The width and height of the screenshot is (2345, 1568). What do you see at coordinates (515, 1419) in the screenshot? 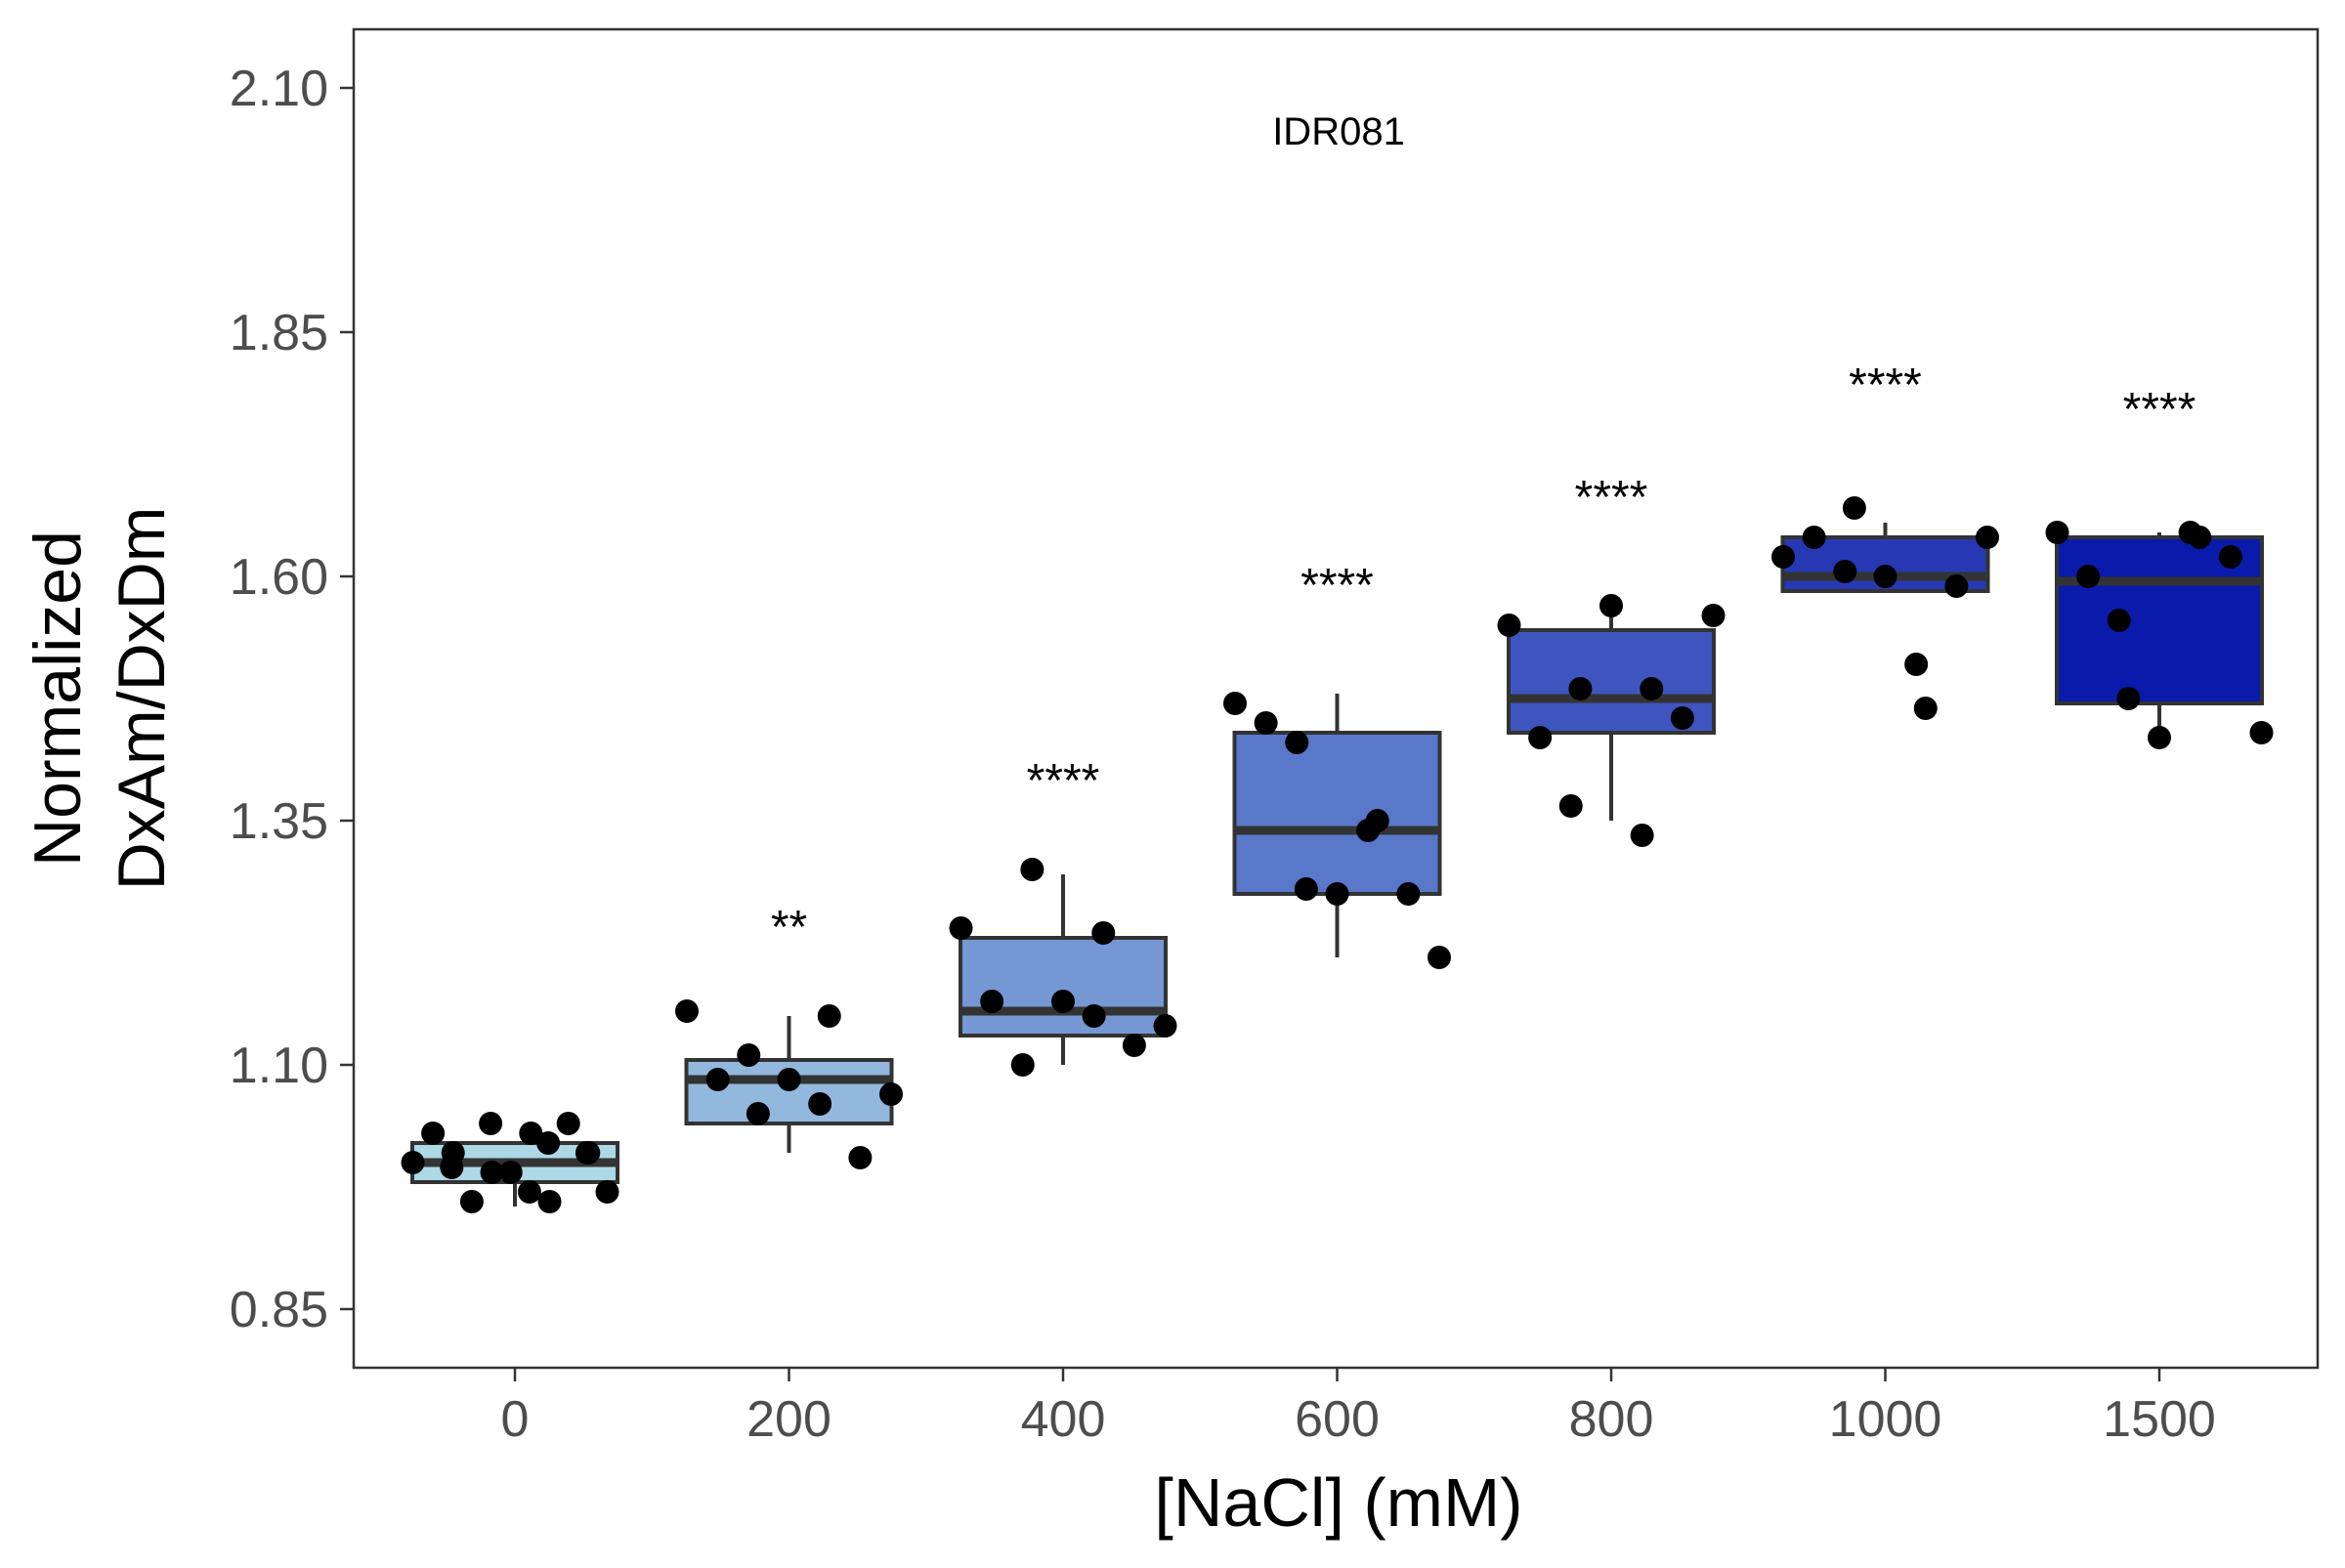
I see `x-tick-label: 0` at bounding box center [515, 1419].